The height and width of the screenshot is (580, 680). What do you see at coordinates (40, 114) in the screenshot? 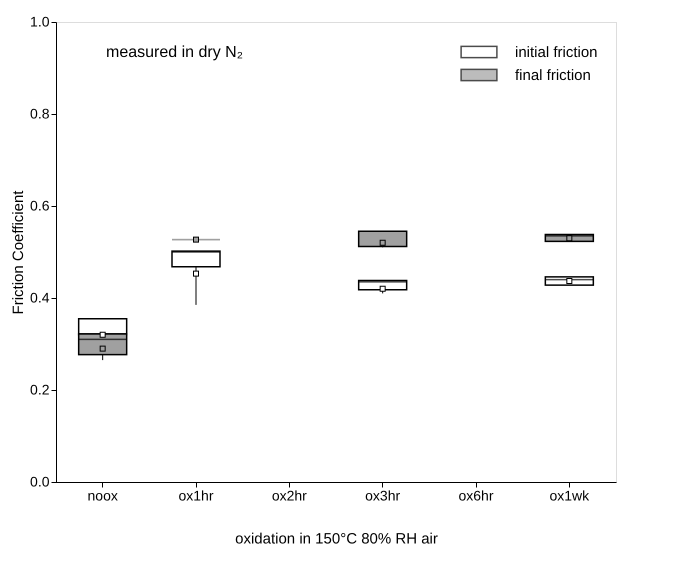
I see `y-tick-label: 0.8` at bounding box center [40, 114].